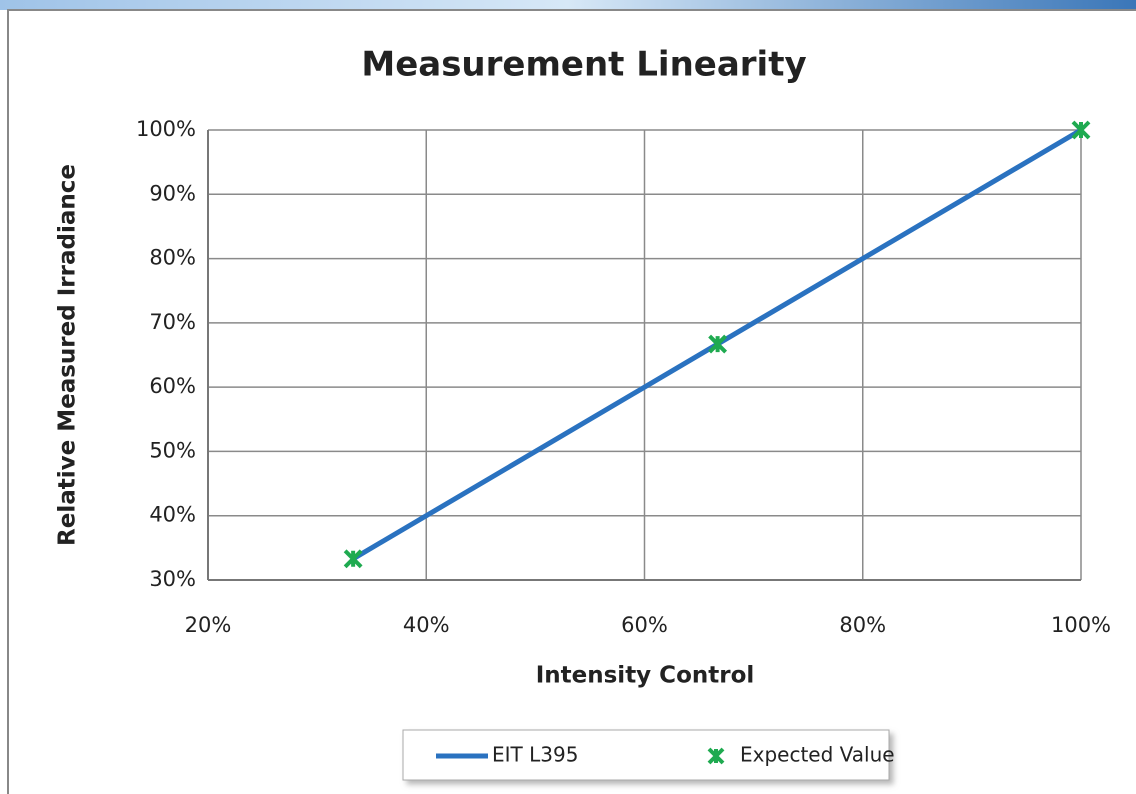 Image resolution: width=1136 pixels, height=794 pixels. I want to click on y-tick-label: 30%, so click(172, 579).